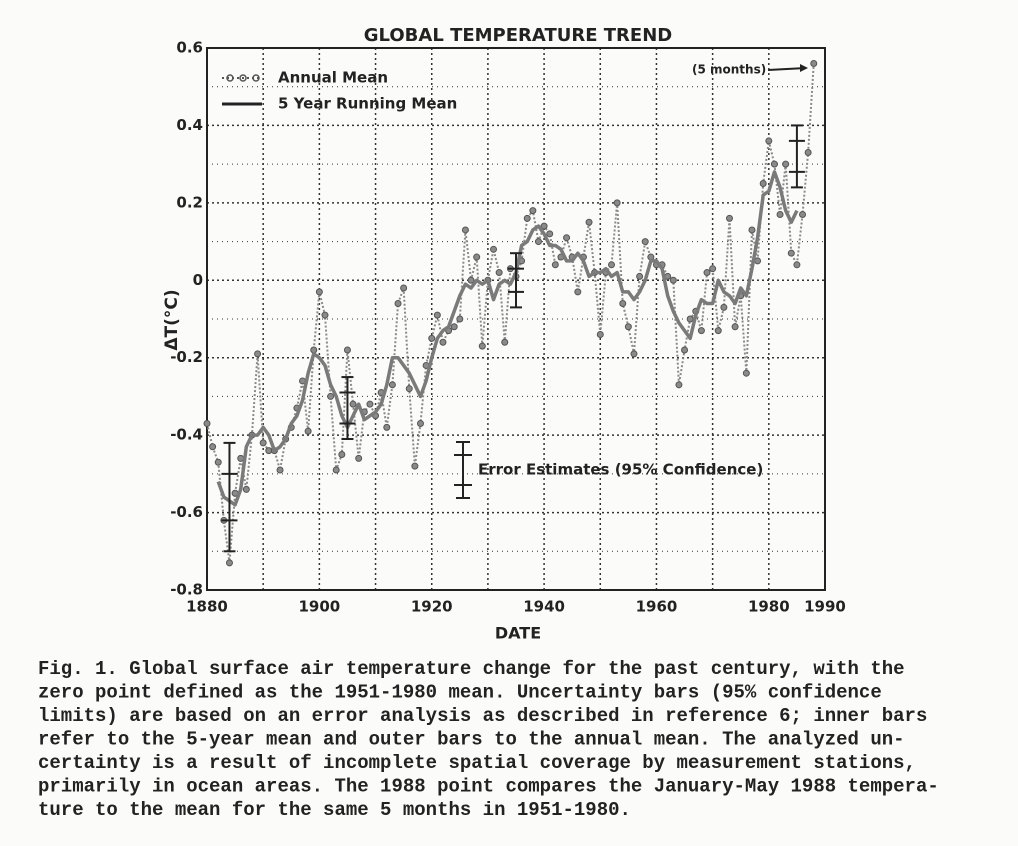  What do you see at coordinates (186, 590) in the screenshot?
I see `y-tick-label: -0.8` at bounding box center [186, 590].